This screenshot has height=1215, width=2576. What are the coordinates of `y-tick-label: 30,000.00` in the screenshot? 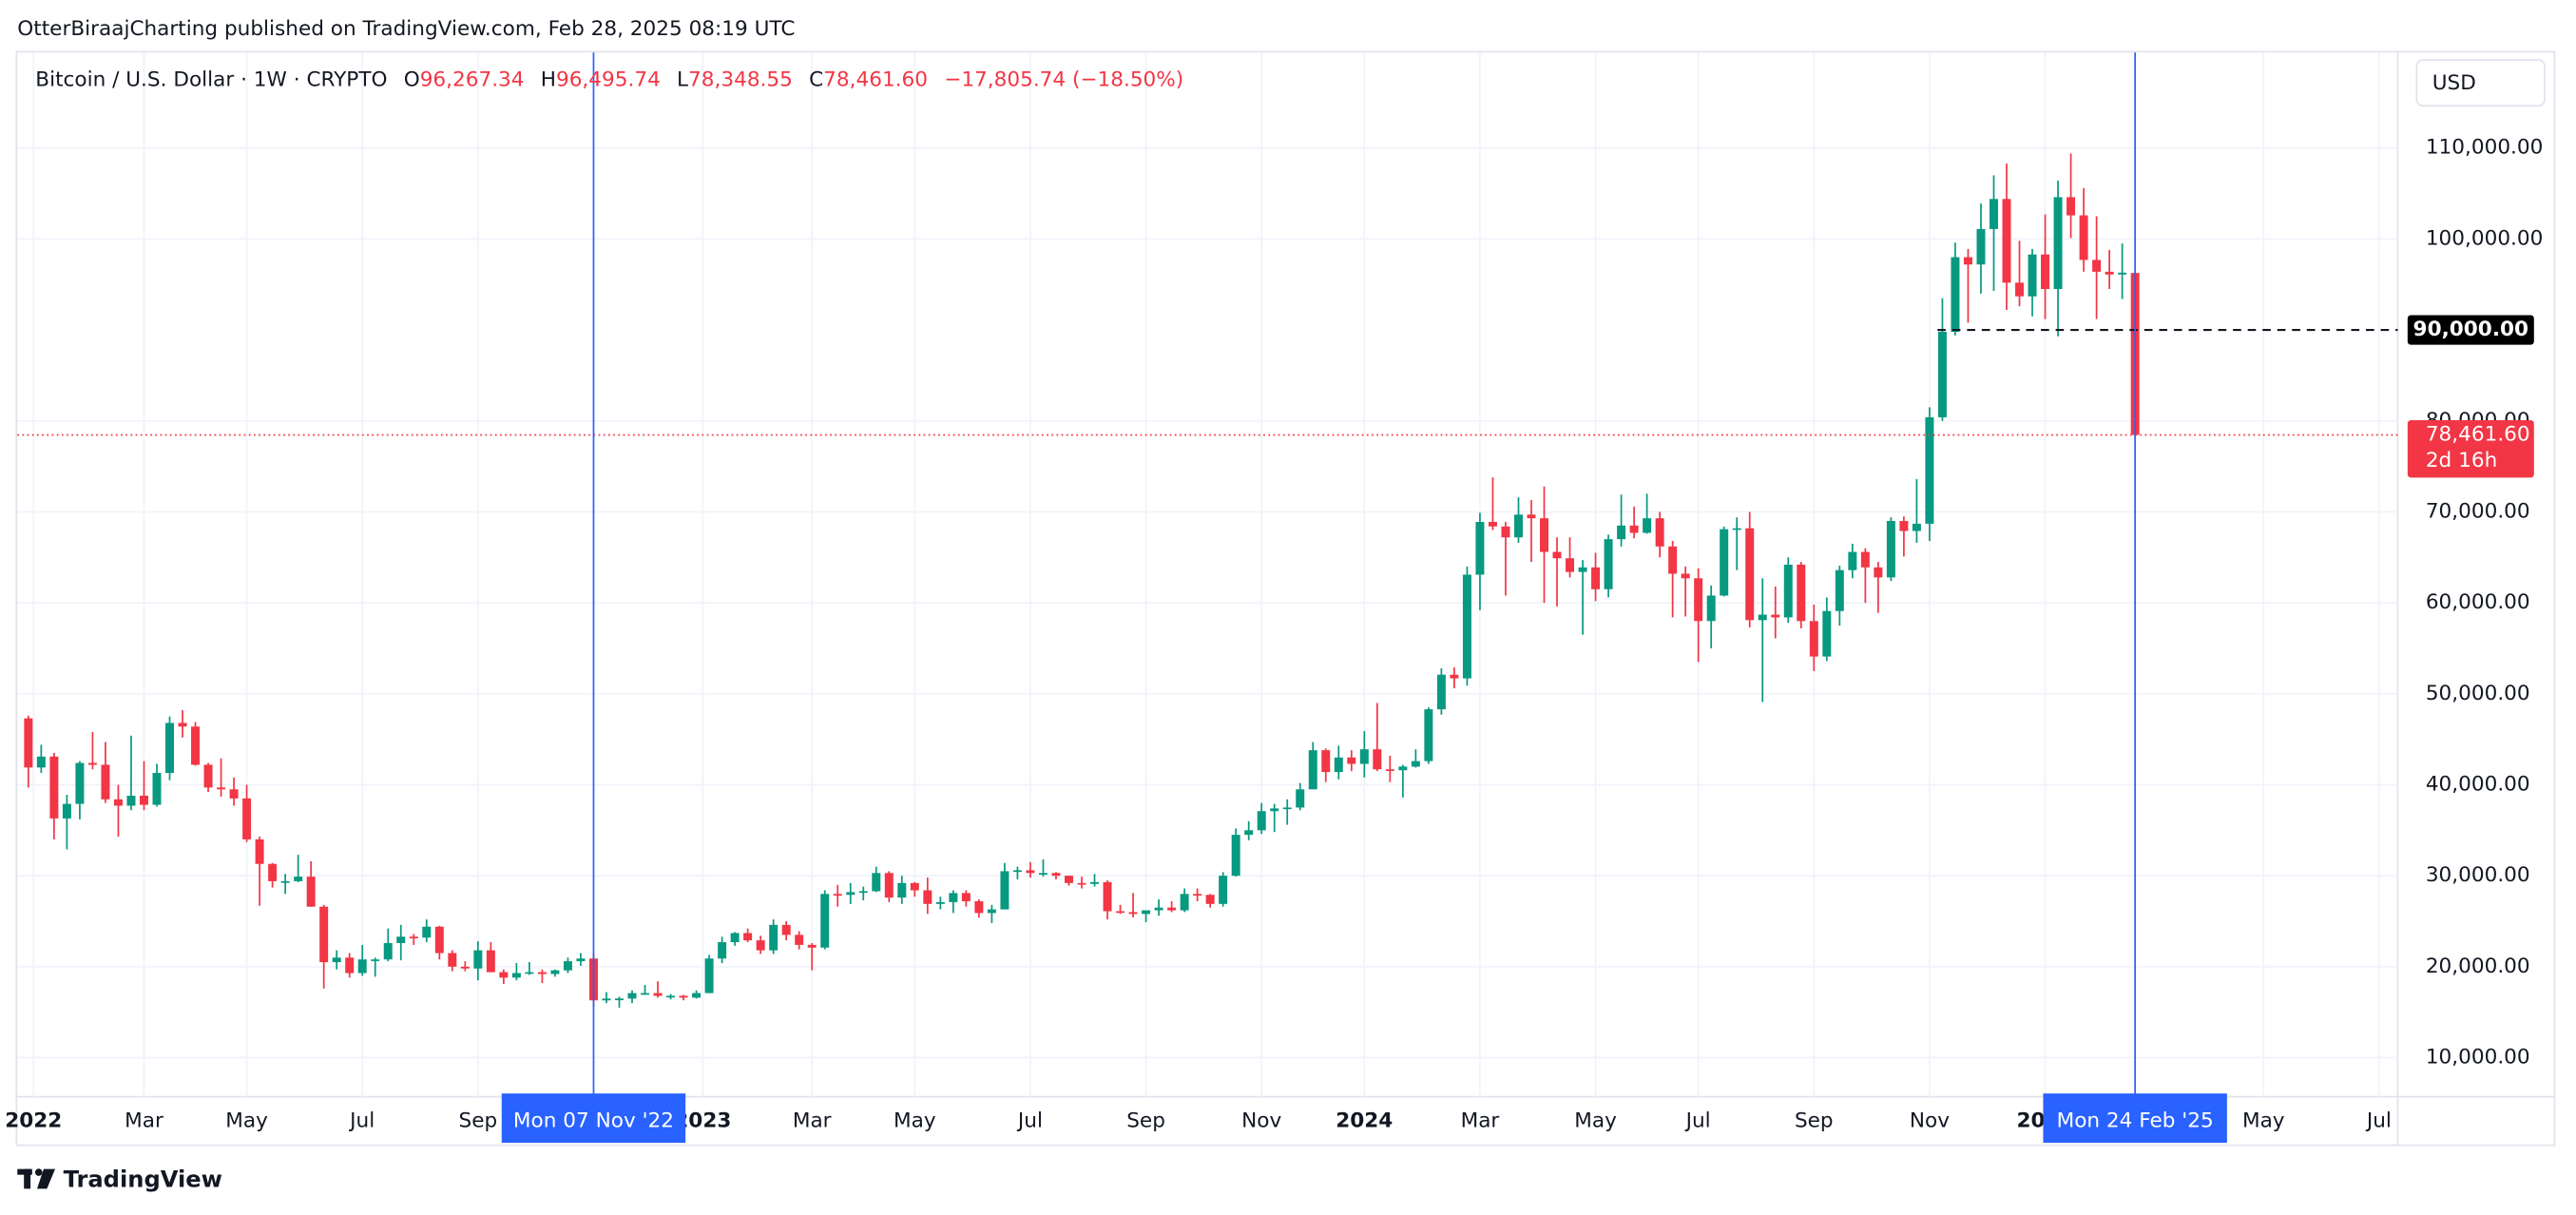 It's located at (2478, 875).